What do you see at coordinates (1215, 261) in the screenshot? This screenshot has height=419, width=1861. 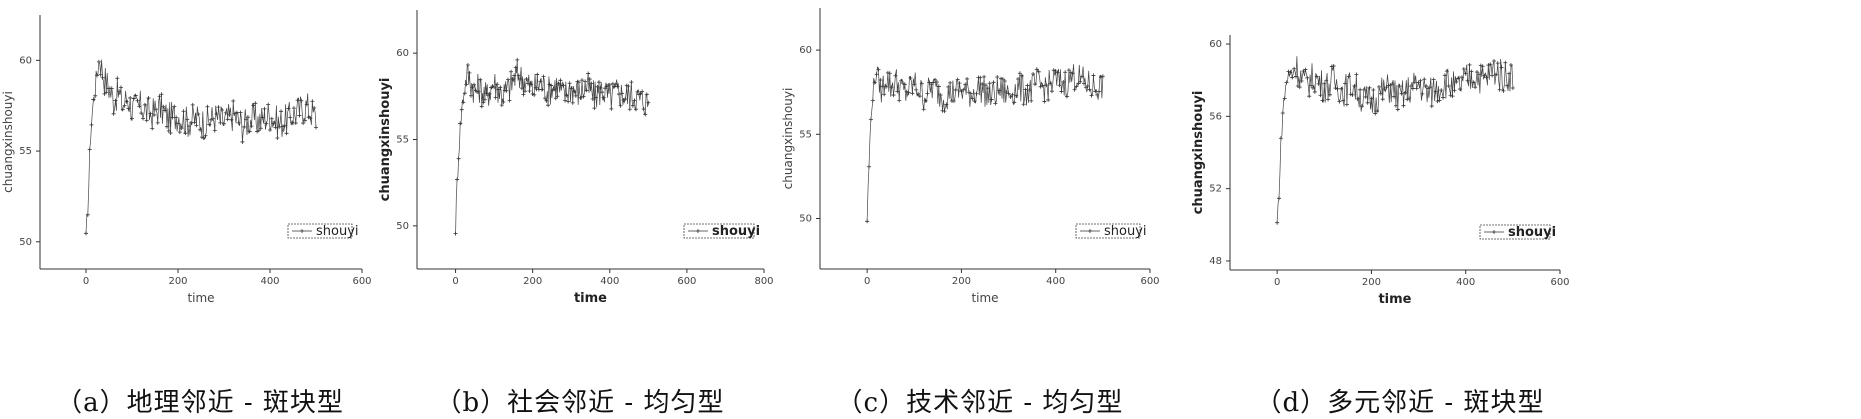 I see `y-tick-label: 48` at bounding box center [1215, 261].